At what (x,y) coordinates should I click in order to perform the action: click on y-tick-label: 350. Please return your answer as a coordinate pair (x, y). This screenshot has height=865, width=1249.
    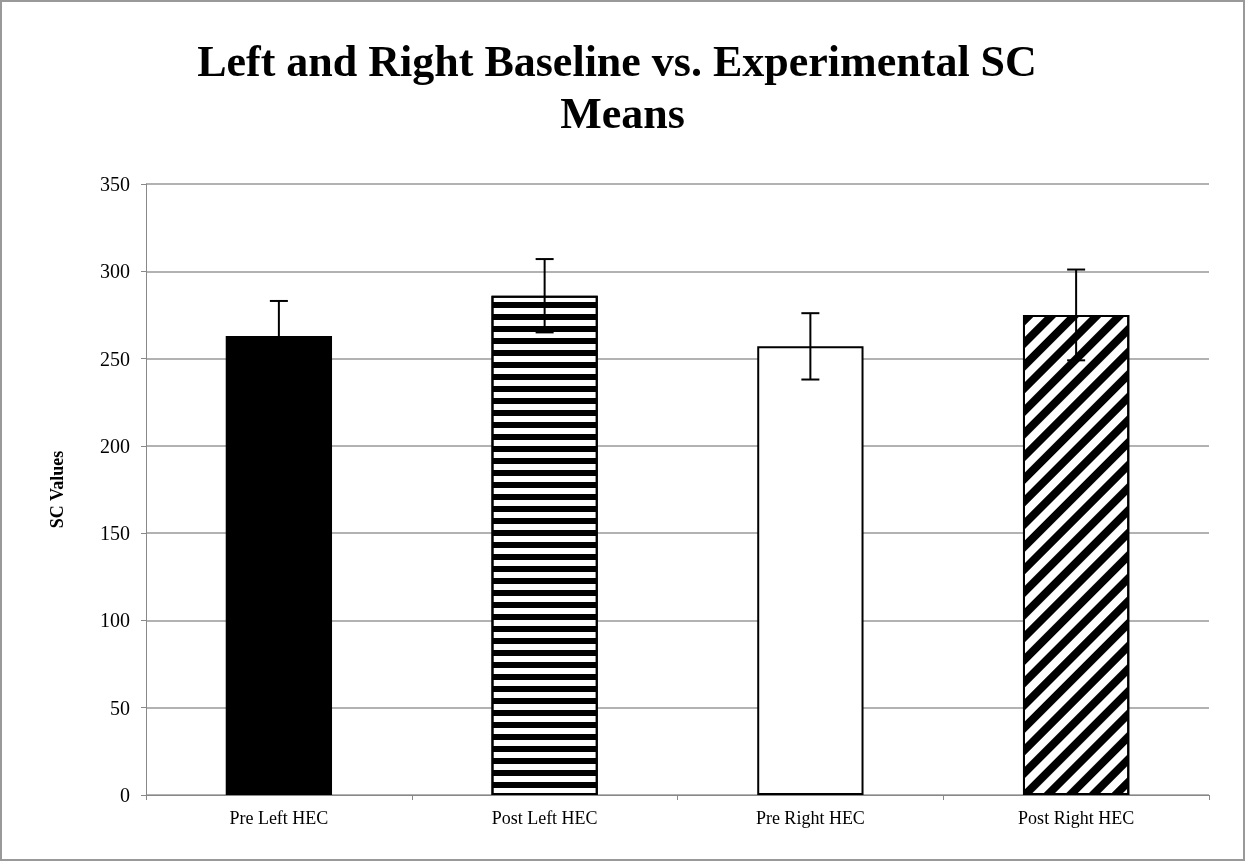
    Looking at the image, I should click on (115, 184).